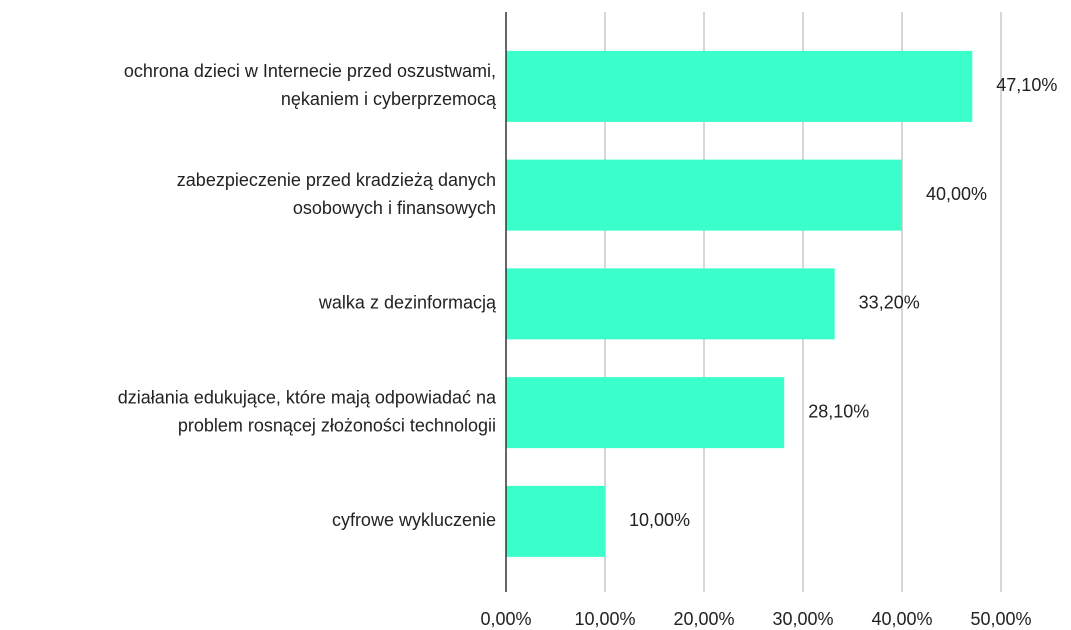  Describe the element at coordinates (336, 180) in the screenshot. I see `category-label: zabezpieczenie przed kradzieżą danych` at that location.